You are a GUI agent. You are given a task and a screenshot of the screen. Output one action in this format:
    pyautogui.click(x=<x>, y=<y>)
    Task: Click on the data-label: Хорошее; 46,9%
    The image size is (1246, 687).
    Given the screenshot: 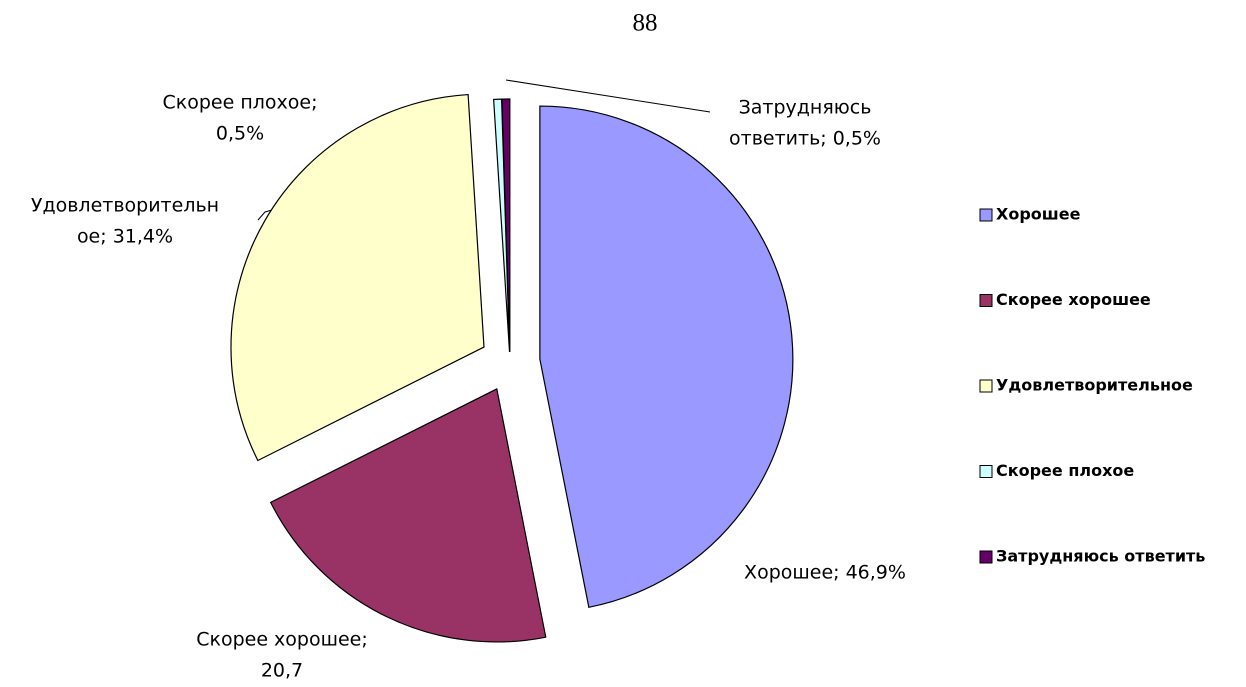 What is the action you would take?
    pyautogui.click(x=825, y=573)
    